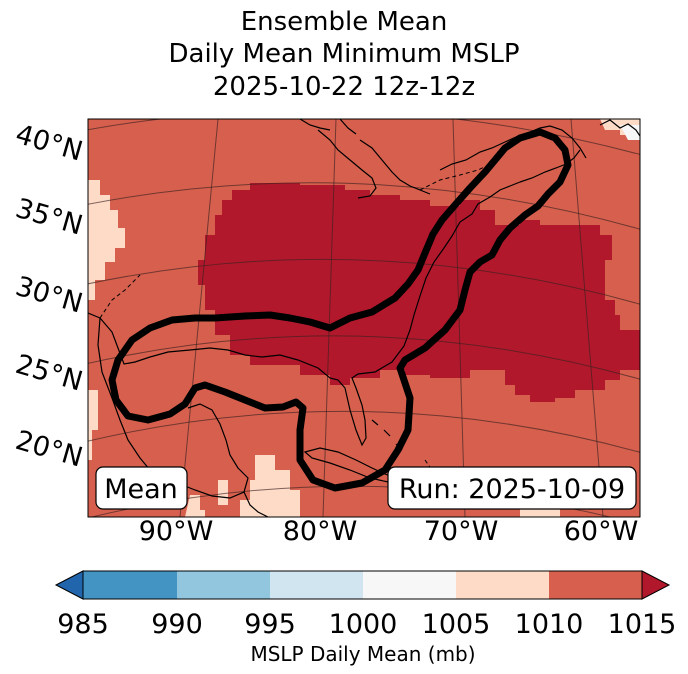 The height and width of the screenshot is (674, 688). Describe the element at coordinates (363, 624) in the screenshot. I see `colorbar-tick-1000: 1000` at that location.